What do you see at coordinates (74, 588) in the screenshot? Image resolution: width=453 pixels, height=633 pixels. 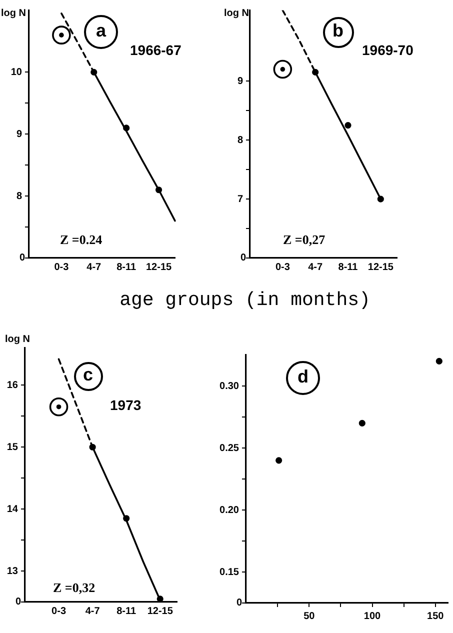 I see `annotation: Z =0,32` at bounding box center [74, 588].